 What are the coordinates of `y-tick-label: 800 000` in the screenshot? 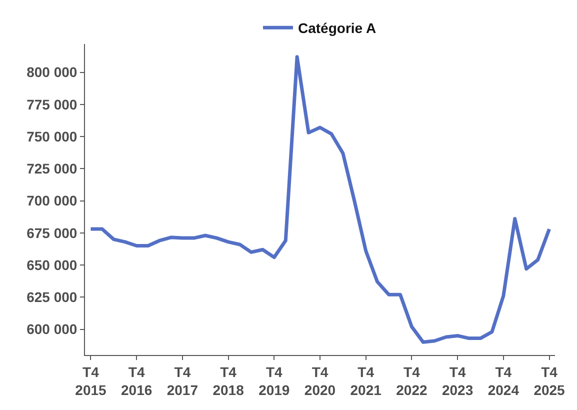 It's located at (52, 72).